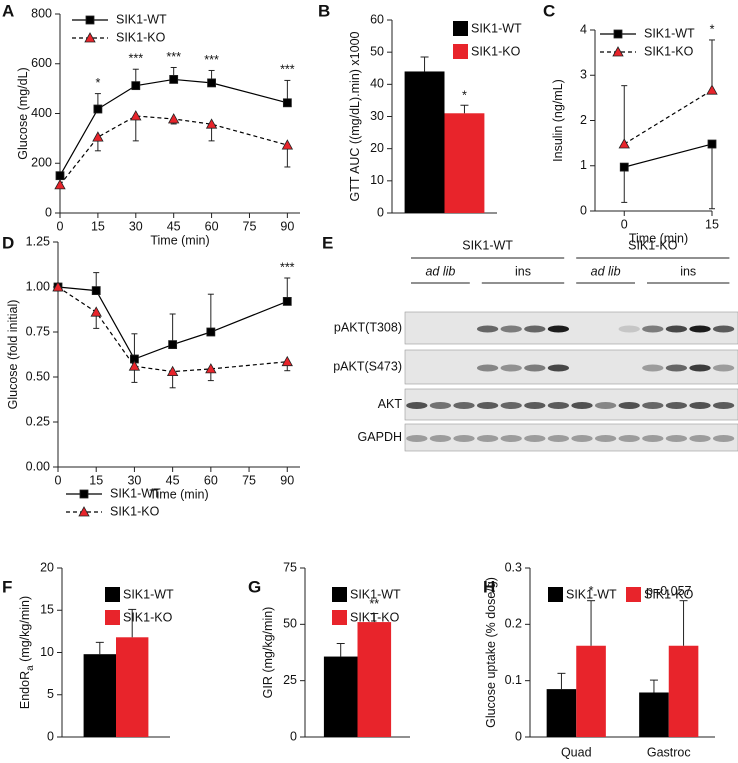 This screenshot has width=738, height=763. What do you see at coordinates (377, 51) in the screenshot?
I see `y-tick-label: 50` at bounding box center [377, 51].